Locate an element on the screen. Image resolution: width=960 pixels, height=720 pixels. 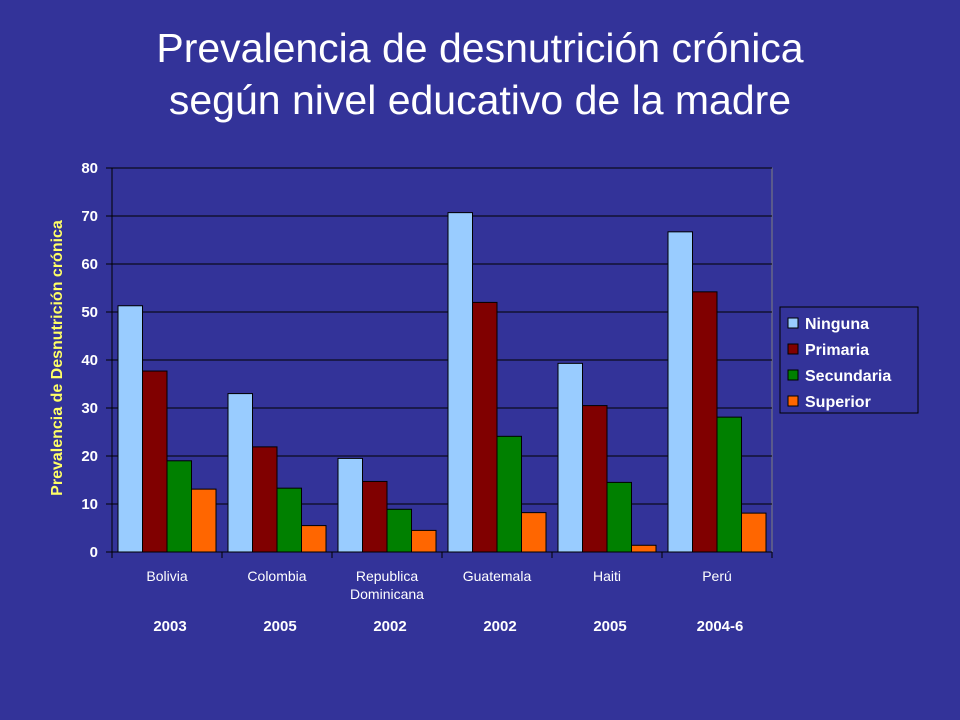
legend-label-secundaria: Secundaria is located at coordinates (848, 376).